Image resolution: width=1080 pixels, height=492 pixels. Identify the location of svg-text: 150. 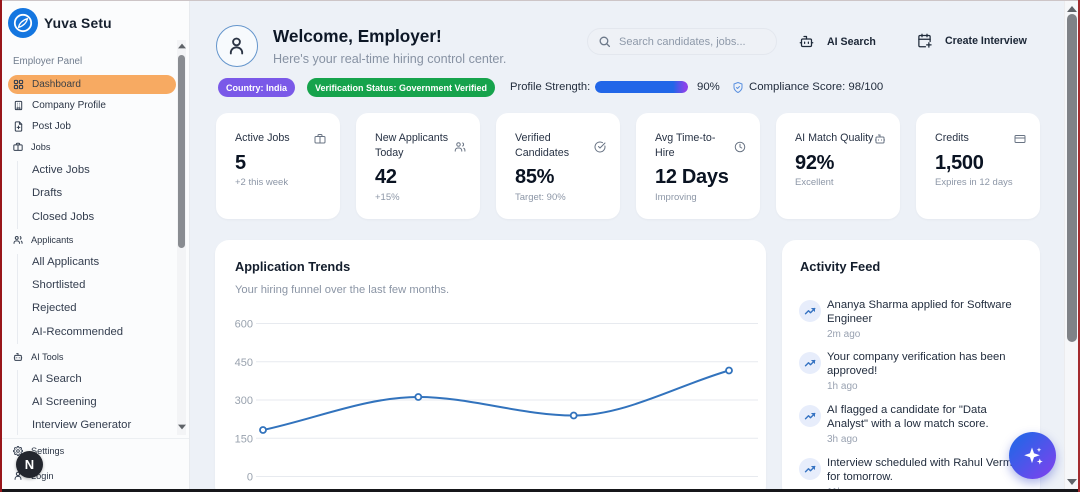
(244, 439).